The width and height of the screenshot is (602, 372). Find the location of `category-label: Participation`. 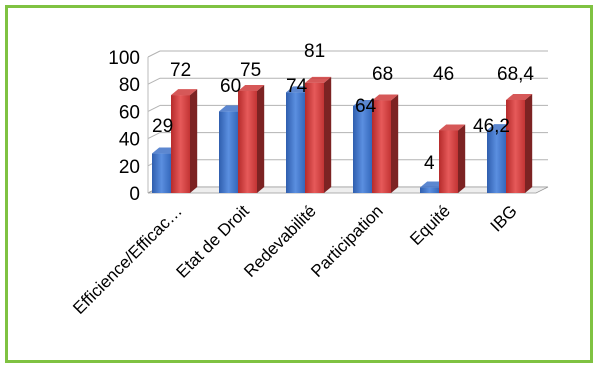

category-label: Participation is located at coordinates (347, 241).